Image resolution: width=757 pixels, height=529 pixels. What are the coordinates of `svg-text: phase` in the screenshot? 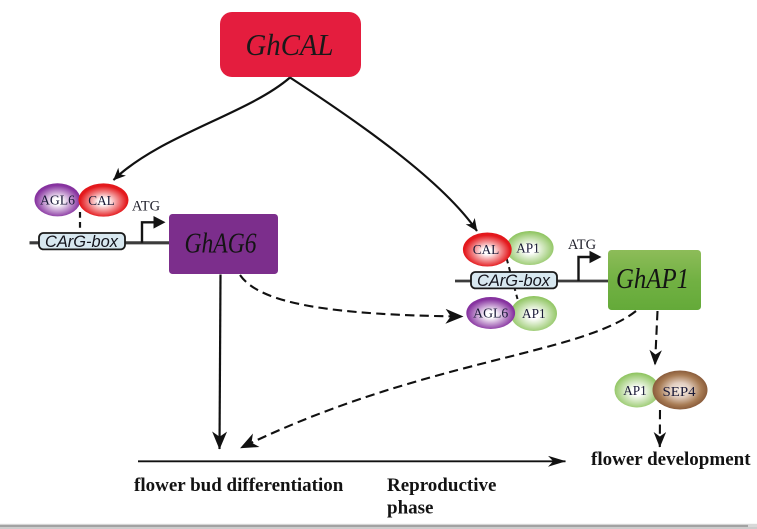 It's located at (410, 508).